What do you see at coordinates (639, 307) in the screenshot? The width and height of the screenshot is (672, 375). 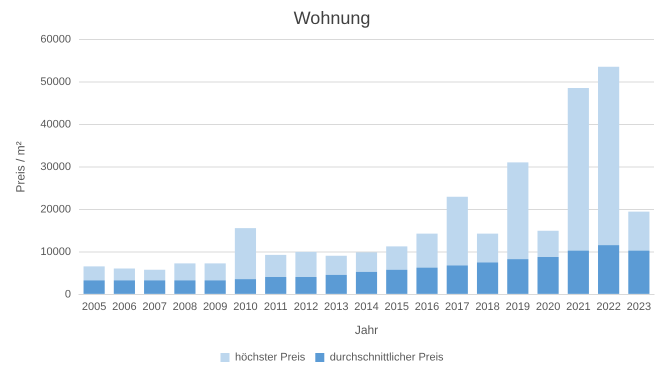 I see `x-tick-label: 2023` at bounding box center [639, 307].